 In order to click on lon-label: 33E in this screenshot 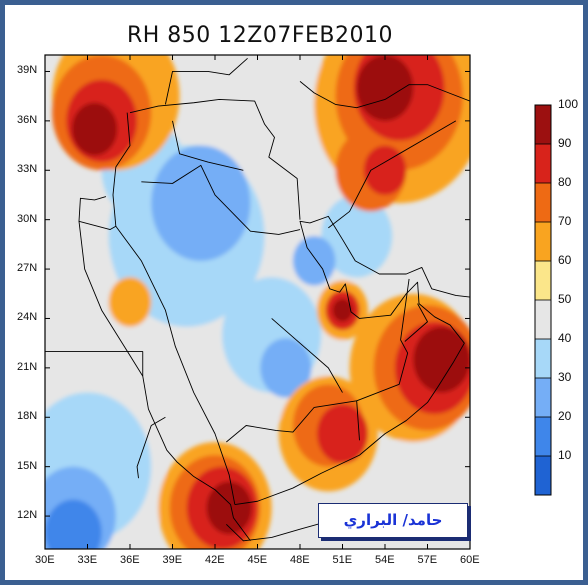, I will do `click(87, 560)`.